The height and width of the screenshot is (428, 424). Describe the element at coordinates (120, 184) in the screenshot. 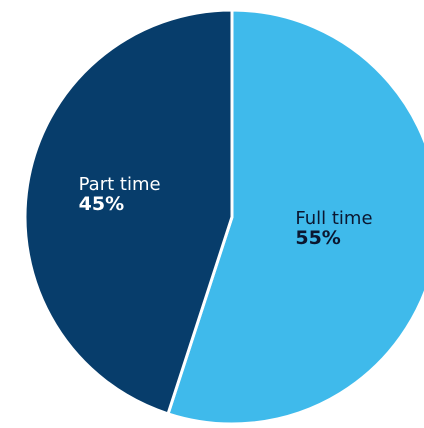

I see `slice-label-part-time: Part time` at that location.